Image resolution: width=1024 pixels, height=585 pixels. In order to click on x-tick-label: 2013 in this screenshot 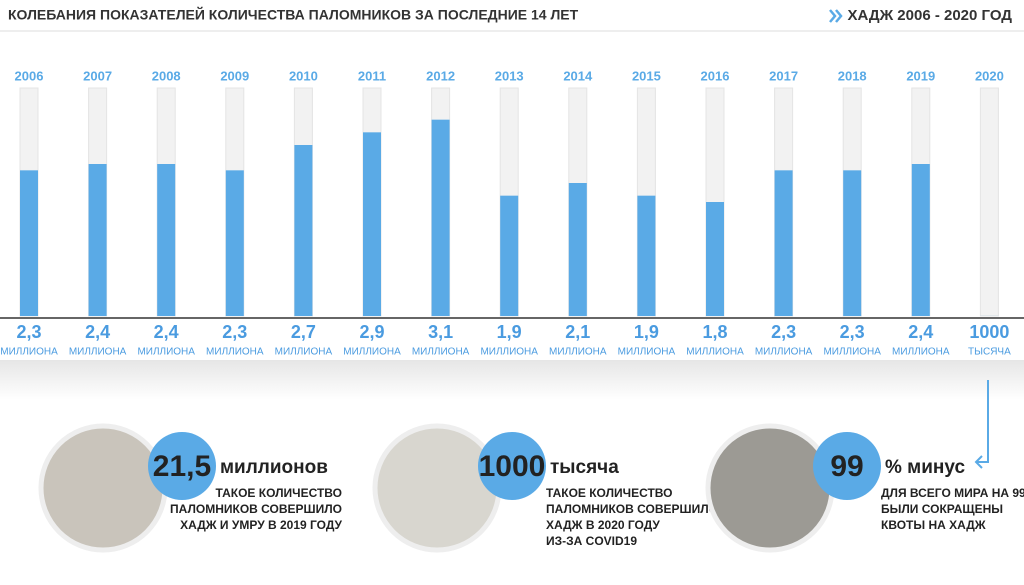, I will do `click(509, 75)`.